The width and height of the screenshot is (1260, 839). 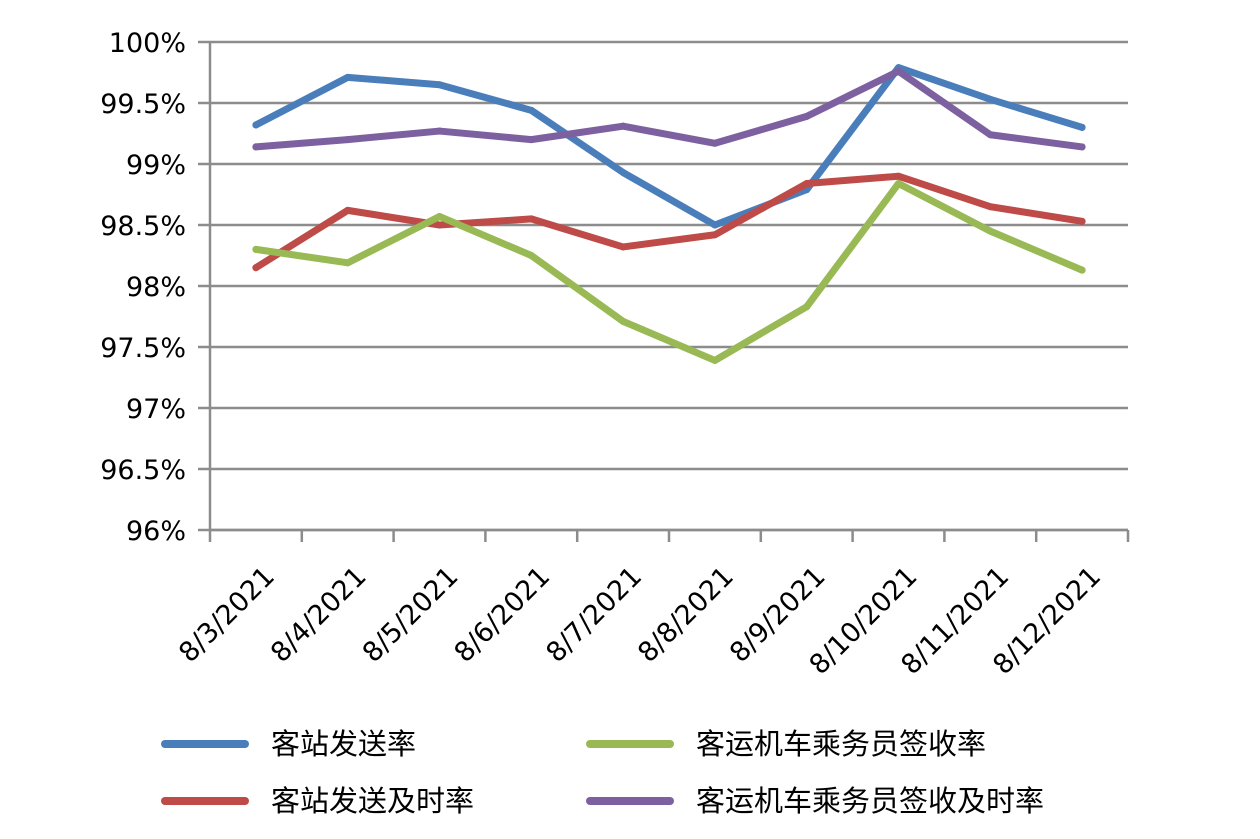 I want to click on legend-item: 客站发送率, so click(x=288, y=744).